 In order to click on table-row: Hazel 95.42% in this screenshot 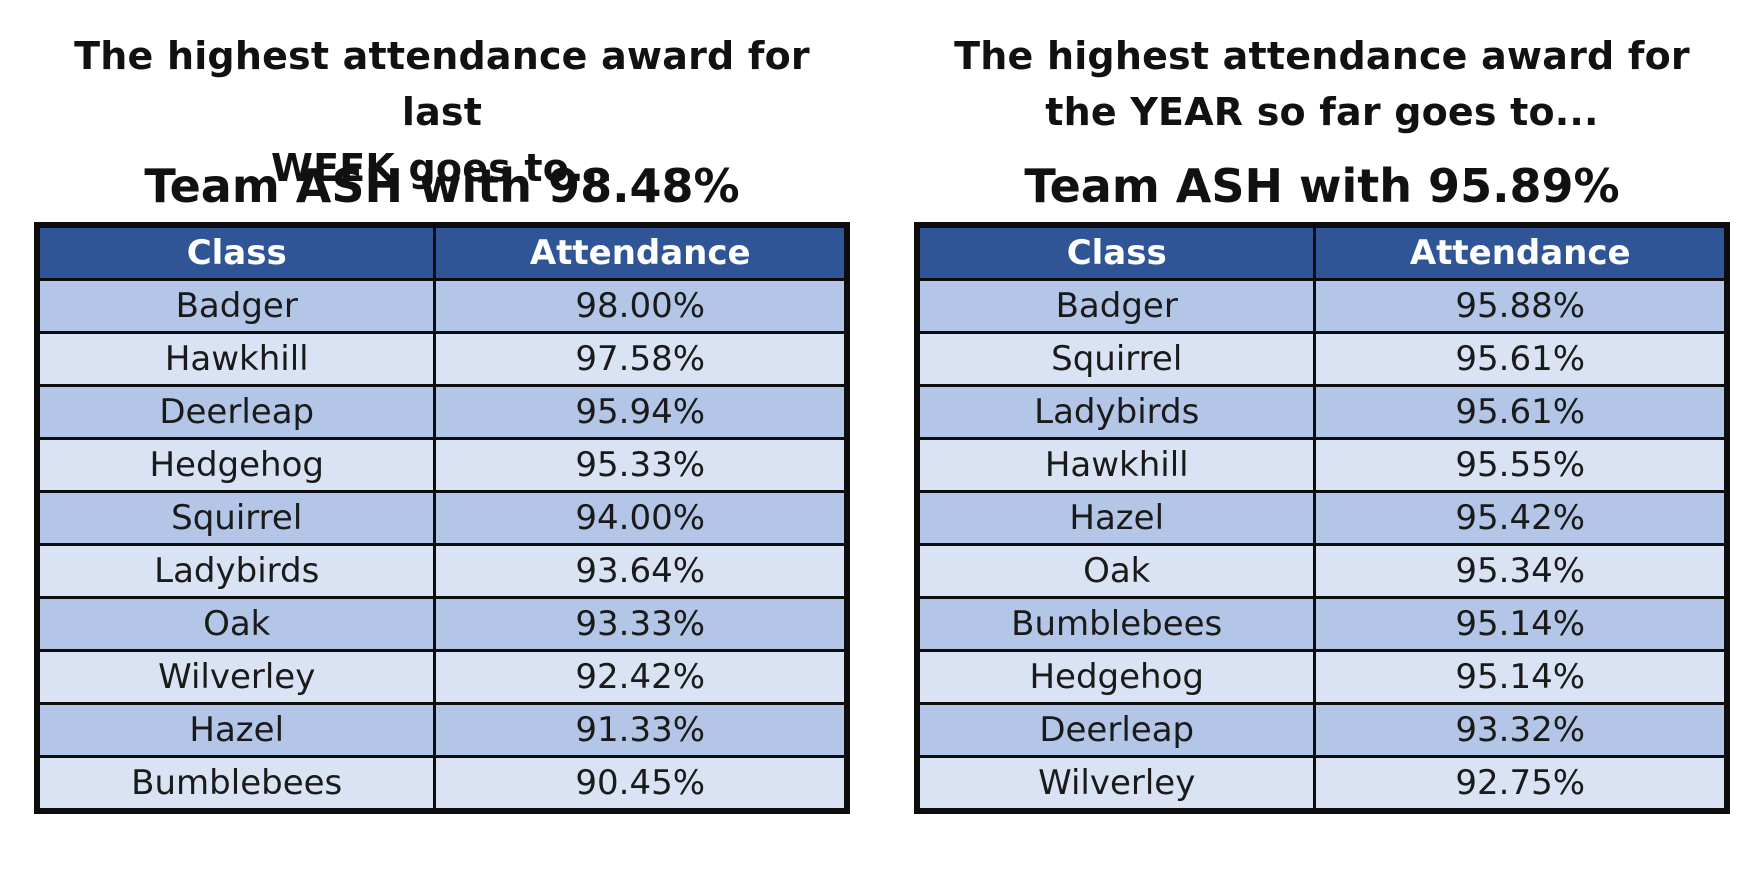, I will do `click(1322, 518)`.